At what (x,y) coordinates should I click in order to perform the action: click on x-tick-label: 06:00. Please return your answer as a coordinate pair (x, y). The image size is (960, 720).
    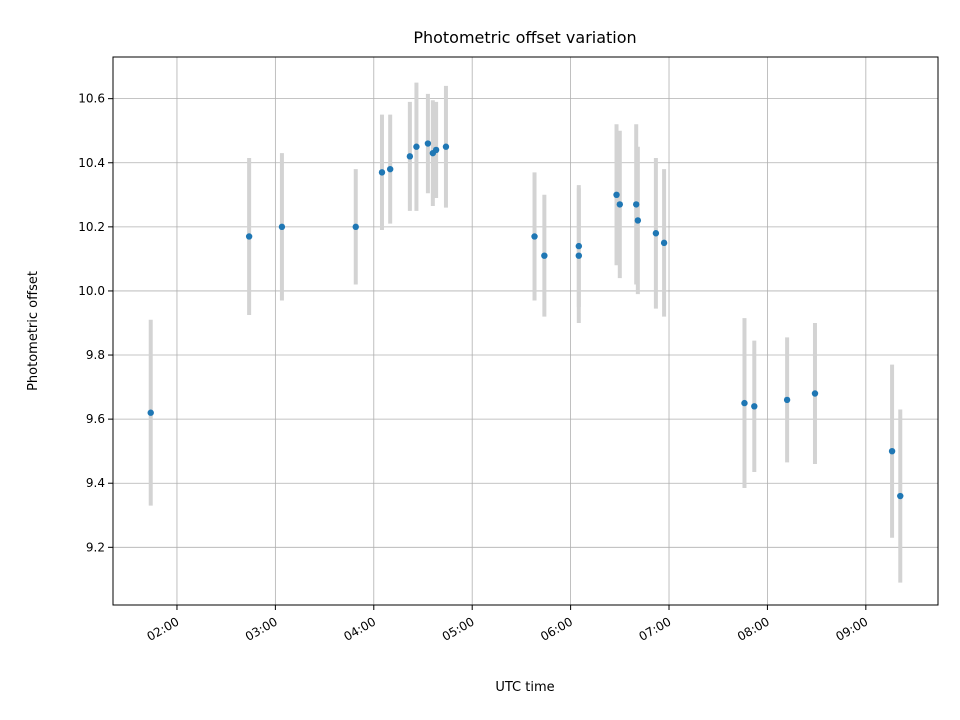
    Looking at the image, I should click on (556, 628).